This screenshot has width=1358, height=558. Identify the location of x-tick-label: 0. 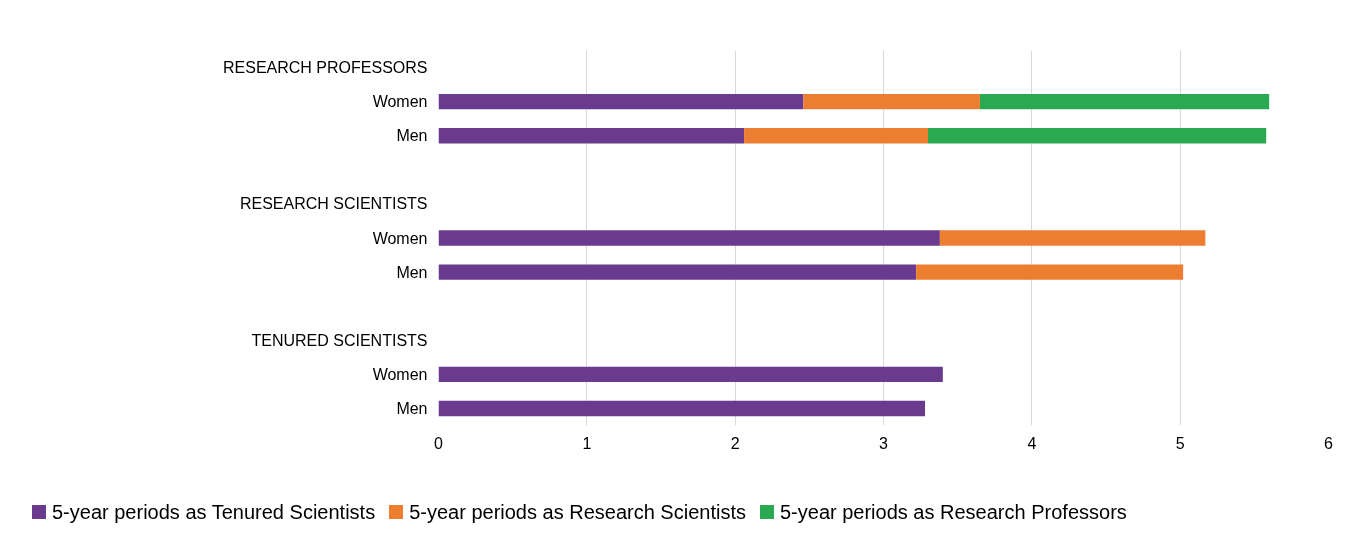
(439, 443).